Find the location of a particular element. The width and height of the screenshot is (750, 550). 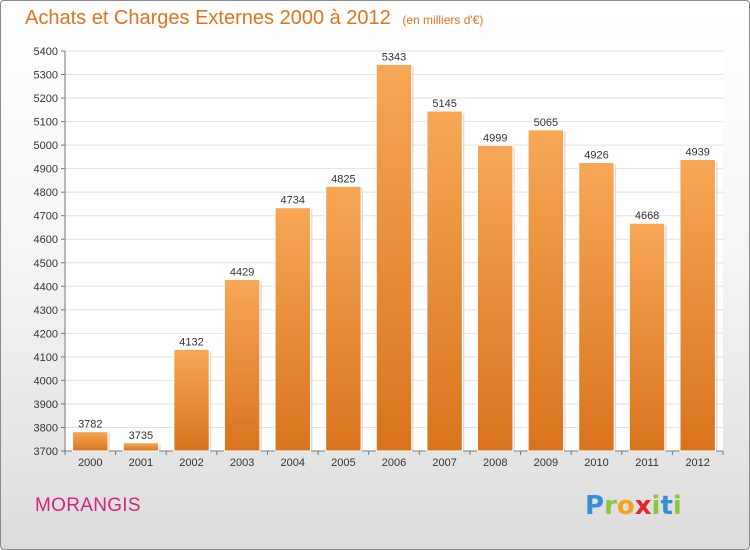

x-tick-label: 2000 is located at coordinates (90, 463).